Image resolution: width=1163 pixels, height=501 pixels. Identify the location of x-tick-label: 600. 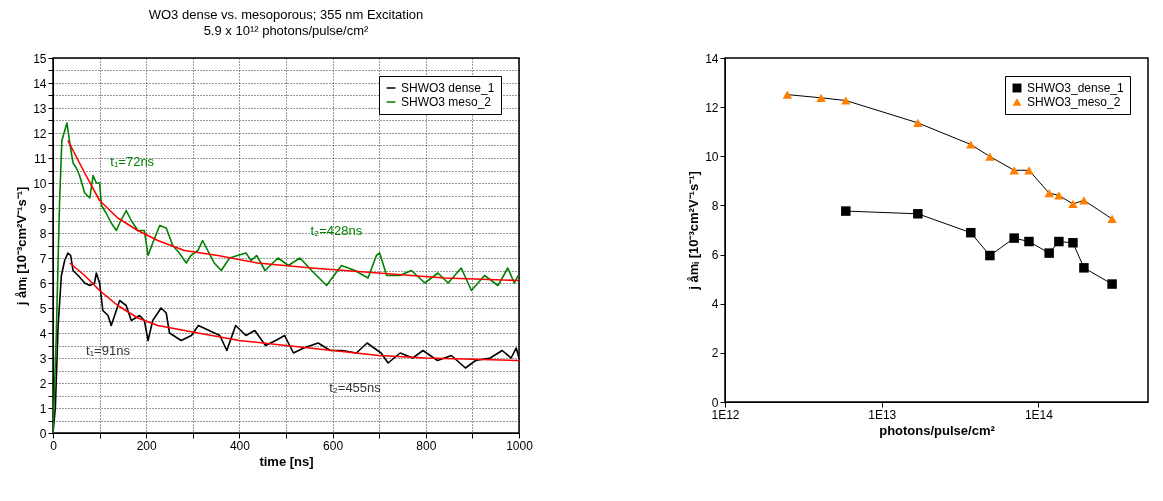
(333, 445).